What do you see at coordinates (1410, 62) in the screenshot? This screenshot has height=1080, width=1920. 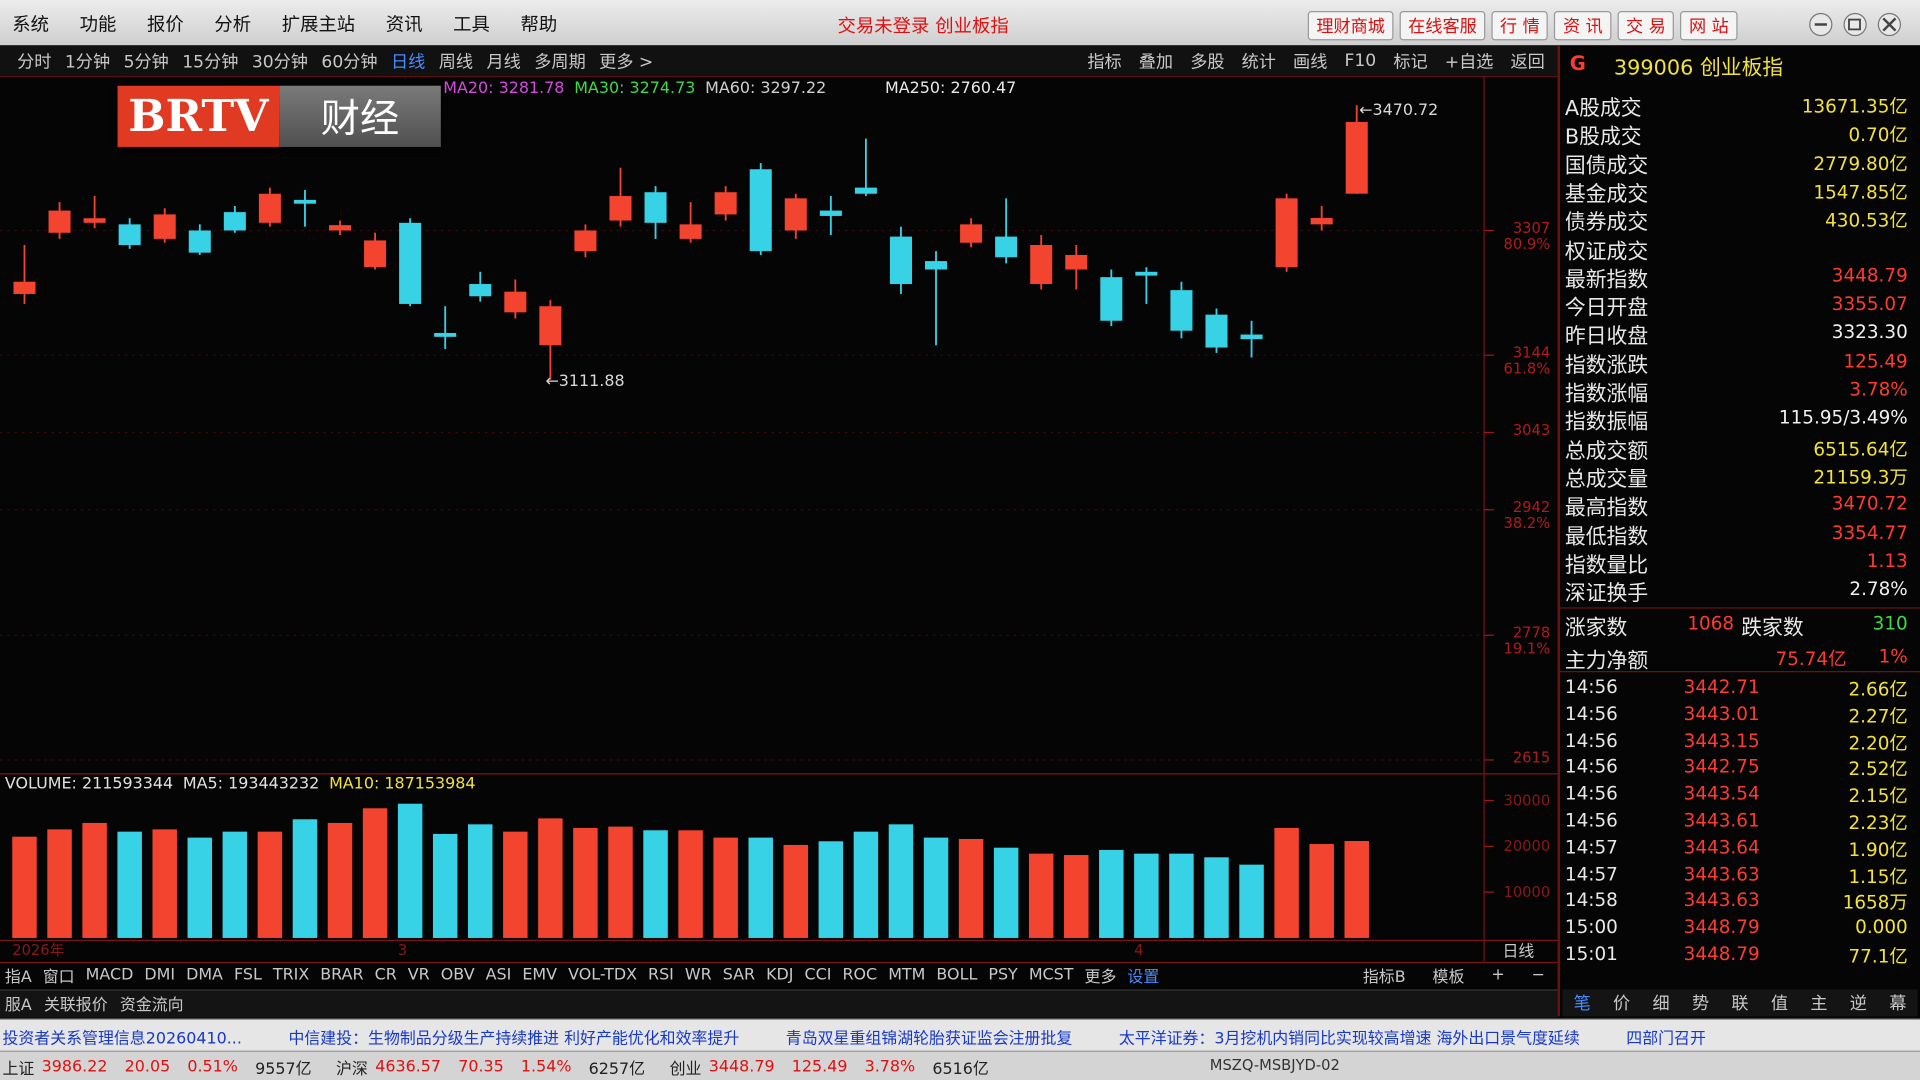 I see `tool-button: 标记` at bounding box center [1410, 62].